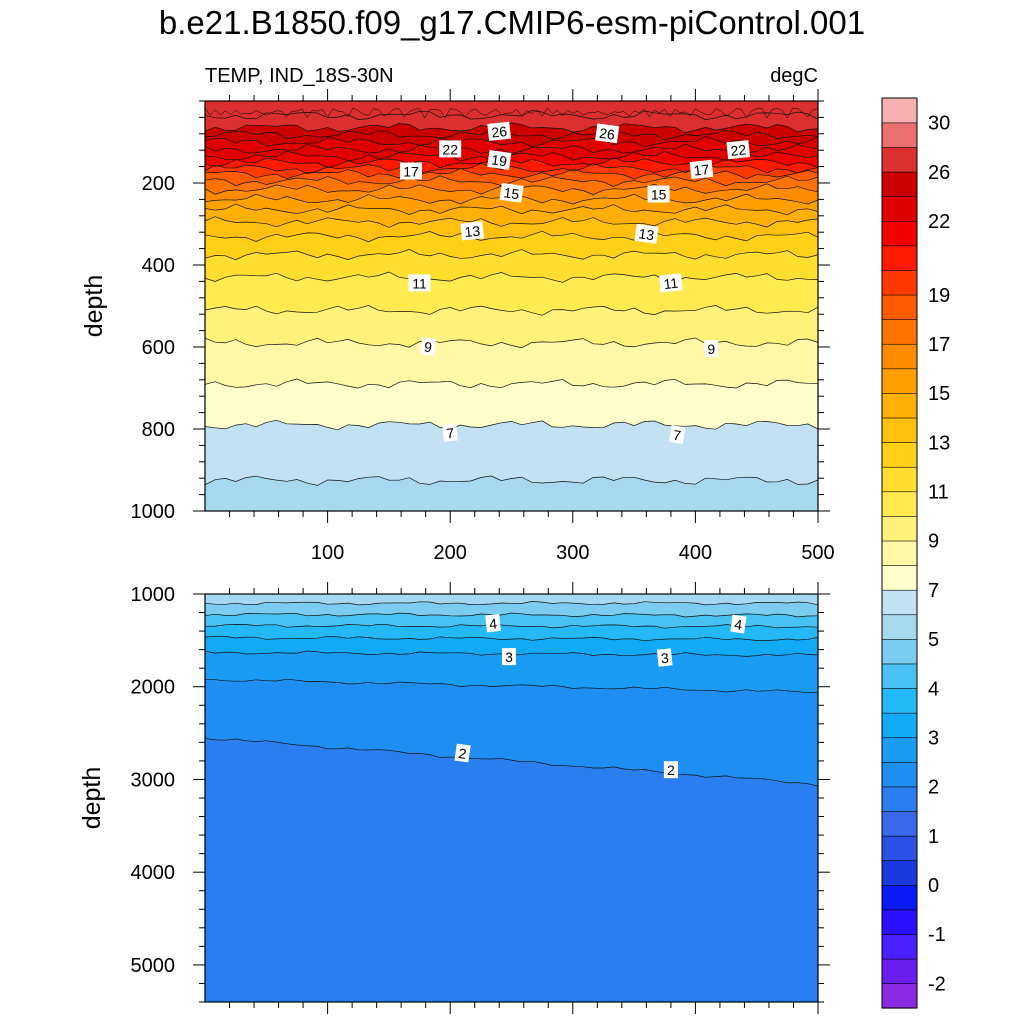 The height and width of the screenshot is (1024, 1024). What do you see at coordinates (158, 266) in the screenshot?
I see `y-tick-label: 400` at bounding box center [158, 266].